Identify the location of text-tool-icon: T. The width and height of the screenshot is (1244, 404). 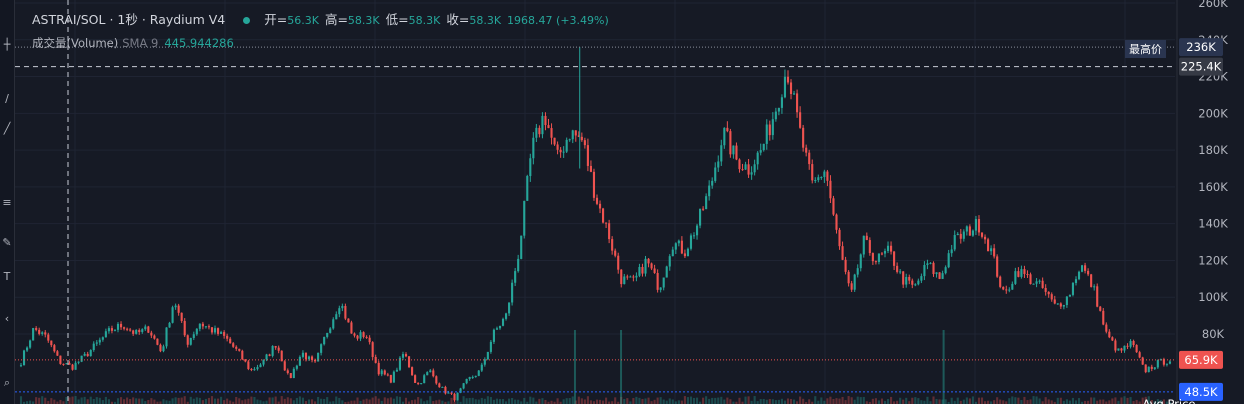
(7, 276).